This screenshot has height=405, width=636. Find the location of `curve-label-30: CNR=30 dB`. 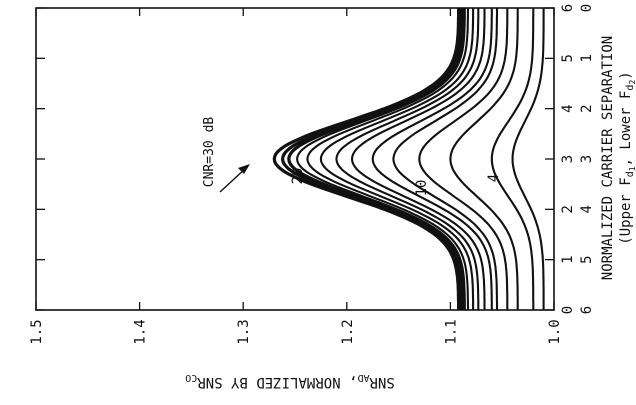

curve-label-30: CNR=30 dB is located at coordinates (209, 152).